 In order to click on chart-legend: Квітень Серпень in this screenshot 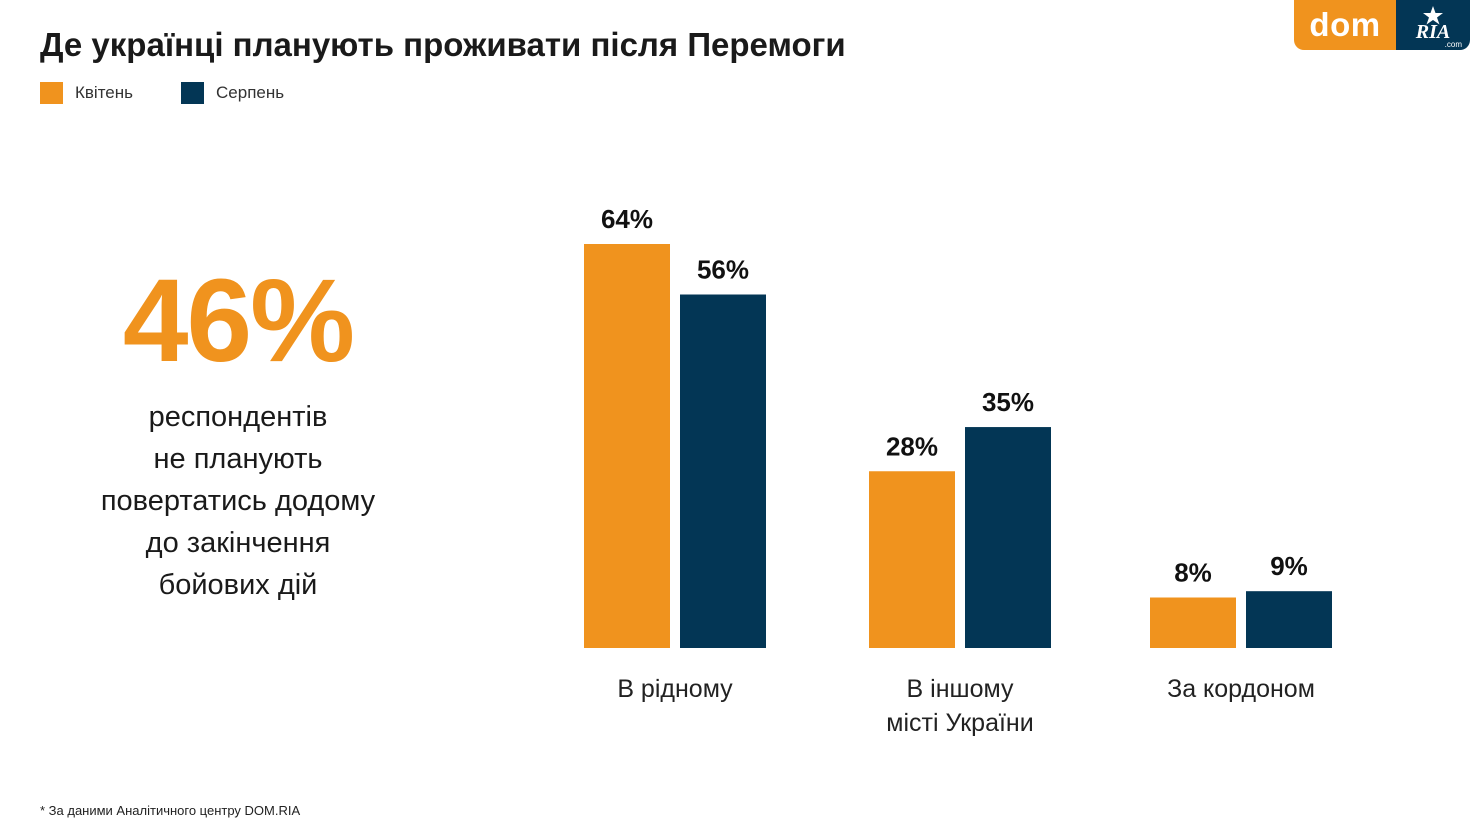, I will do `click(186, 93)`.